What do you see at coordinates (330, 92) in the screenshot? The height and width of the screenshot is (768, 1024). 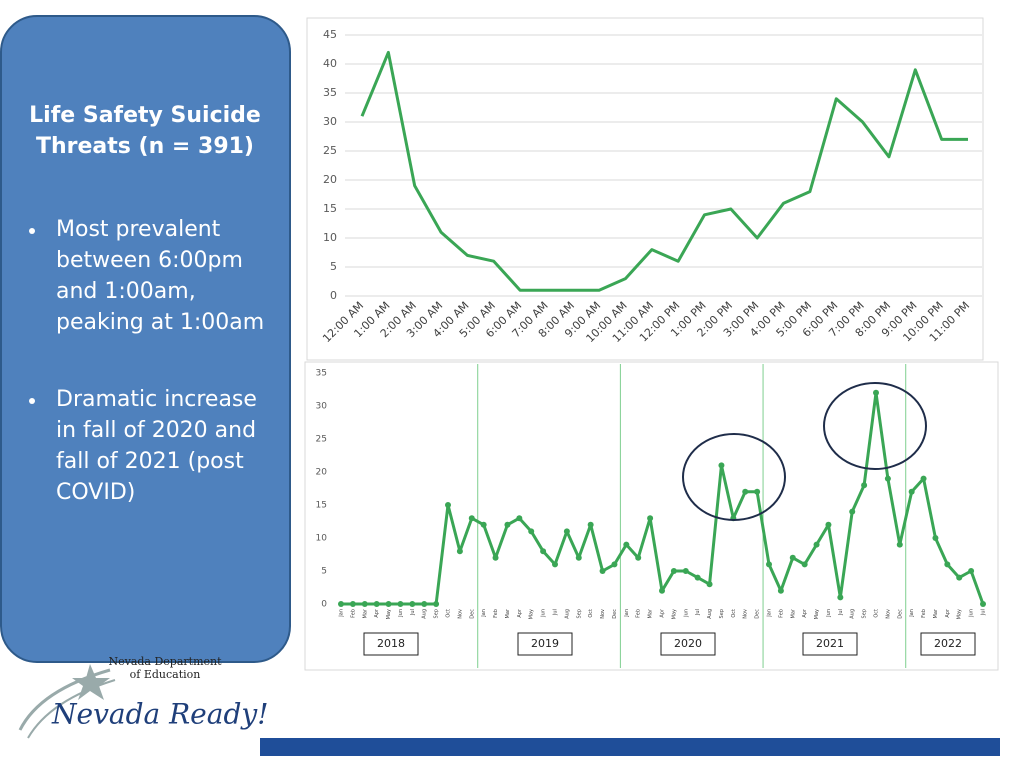 I see `y-tick-label: 35` at bounding box center [330, 92].